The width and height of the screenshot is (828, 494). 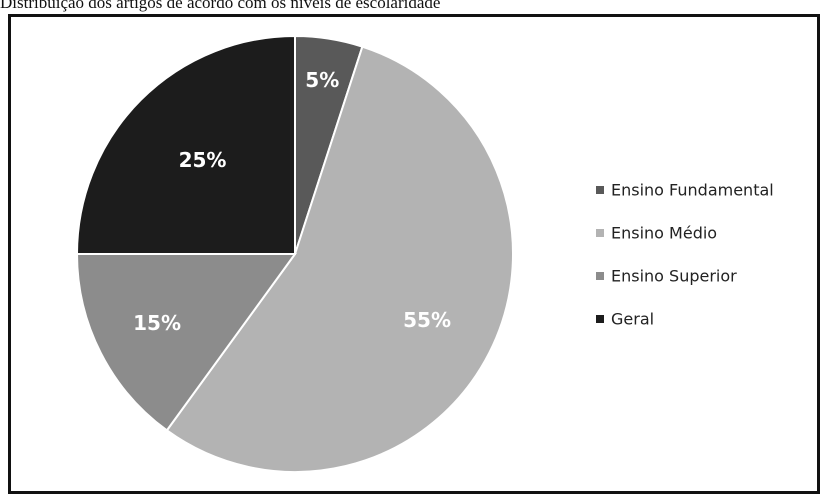 I want to click on slice-label-geral: 25%, so click(x=203, y=160).